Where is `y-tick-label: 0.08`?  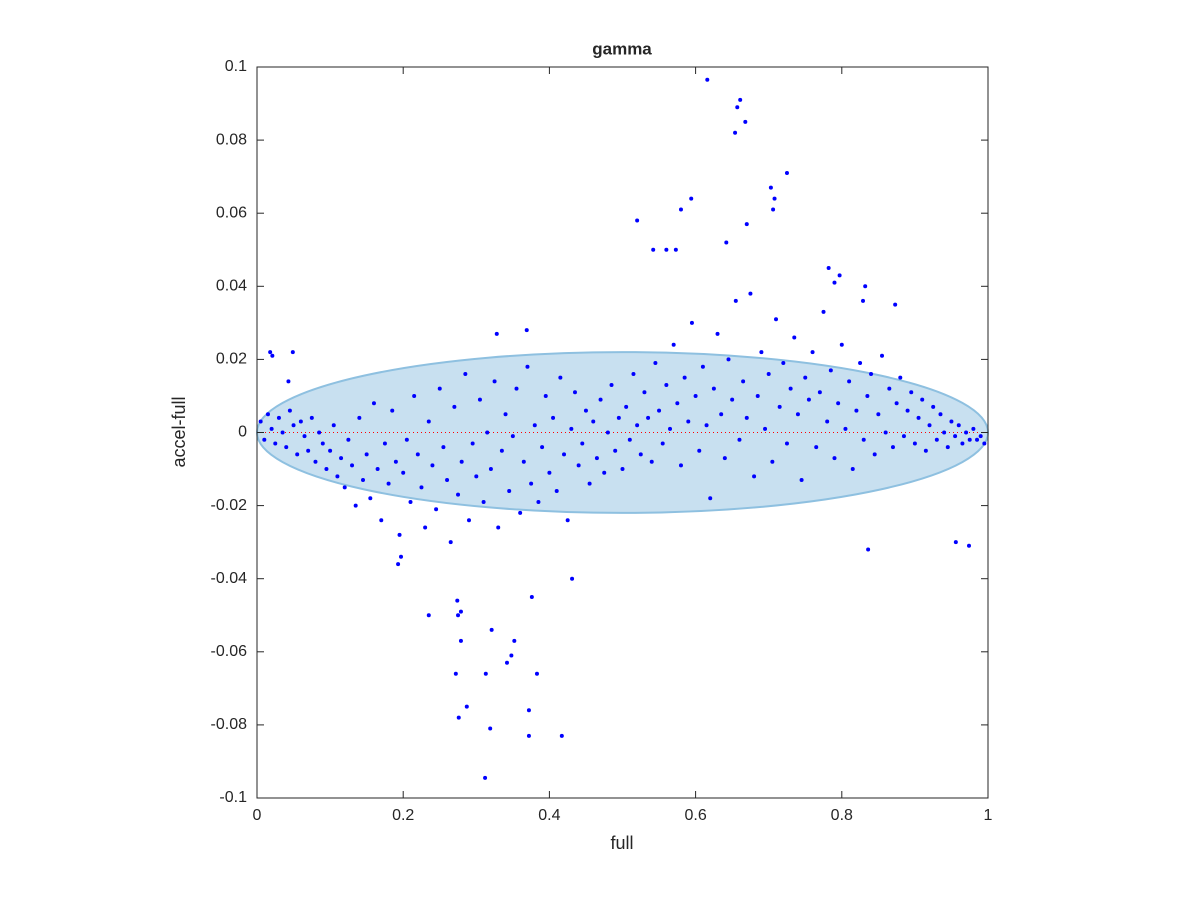 y-tick-label: 0.08 is located at coordinates (231, 139).